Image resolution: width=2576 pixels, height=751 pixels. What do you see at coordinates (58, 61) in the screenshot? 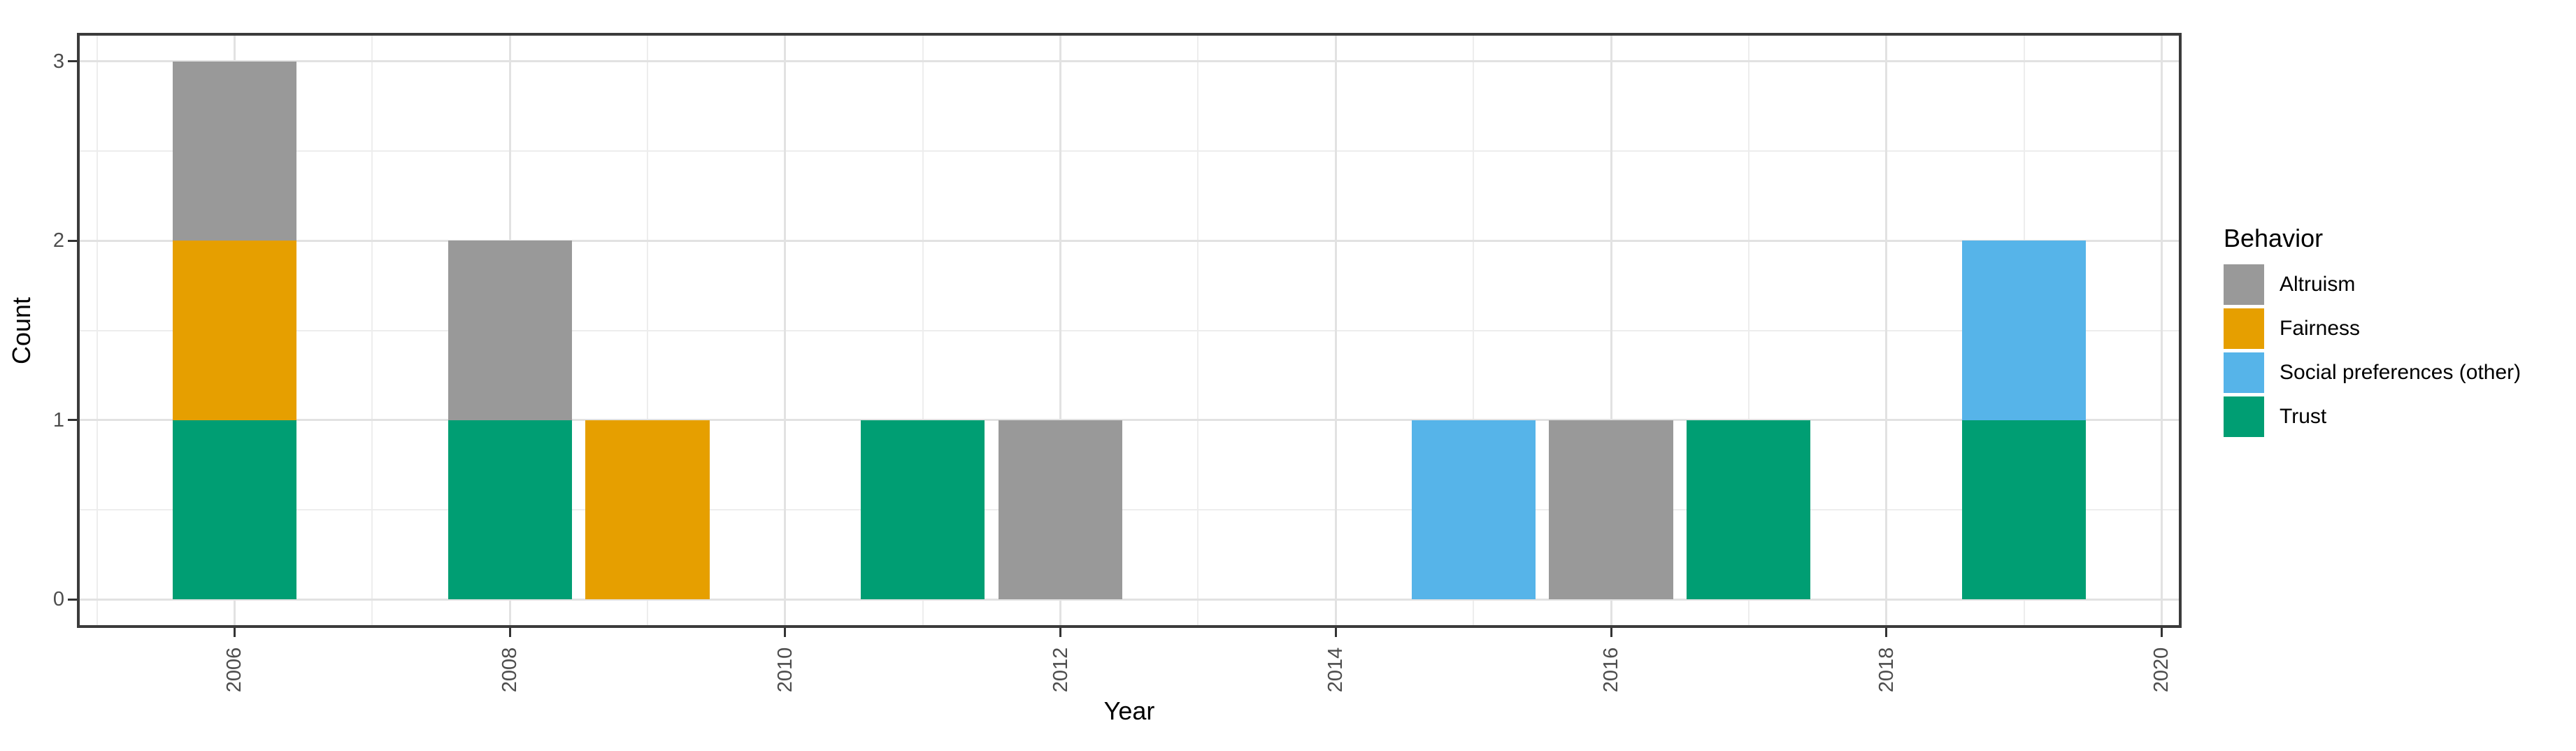
I see `y-tick-label: 3` at bounding box center [58, 61].